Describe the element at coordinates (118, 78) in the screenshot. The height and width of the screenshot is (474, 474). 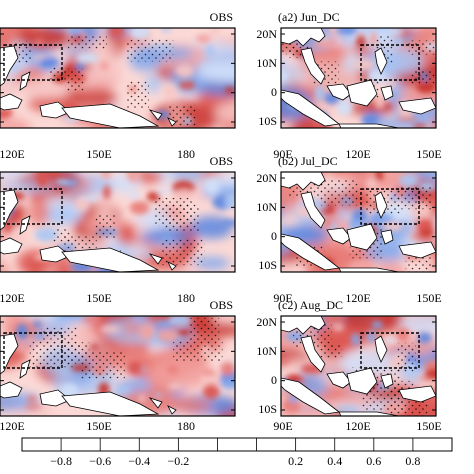
I see `map-panel-a1` at that location.